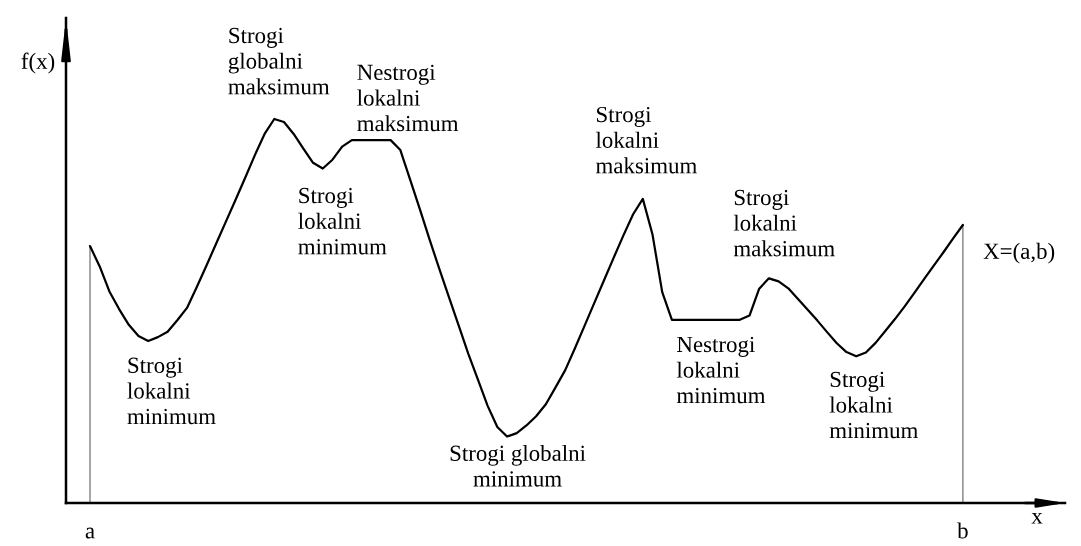 This screenshot has width=1081, height=546. What do you see at coordinates (279, 61) in the screenshot?
I see `text: Strogi globalni maksimum` at bounding box center [279, 61].